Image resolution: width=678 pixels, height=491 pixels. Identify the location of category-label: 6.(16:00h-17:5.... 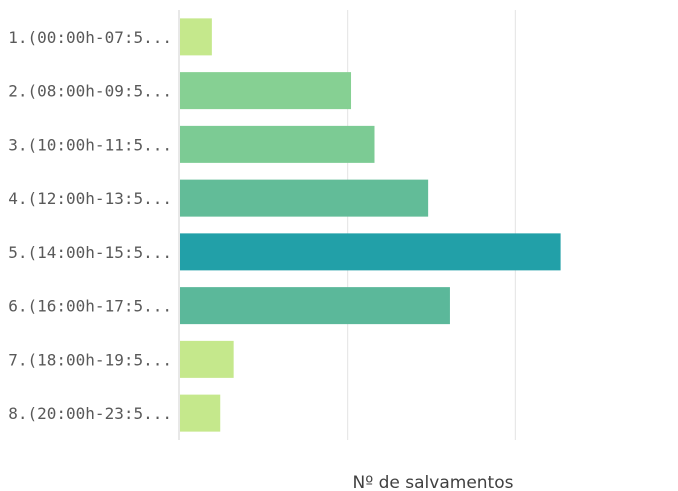
(90, 306).